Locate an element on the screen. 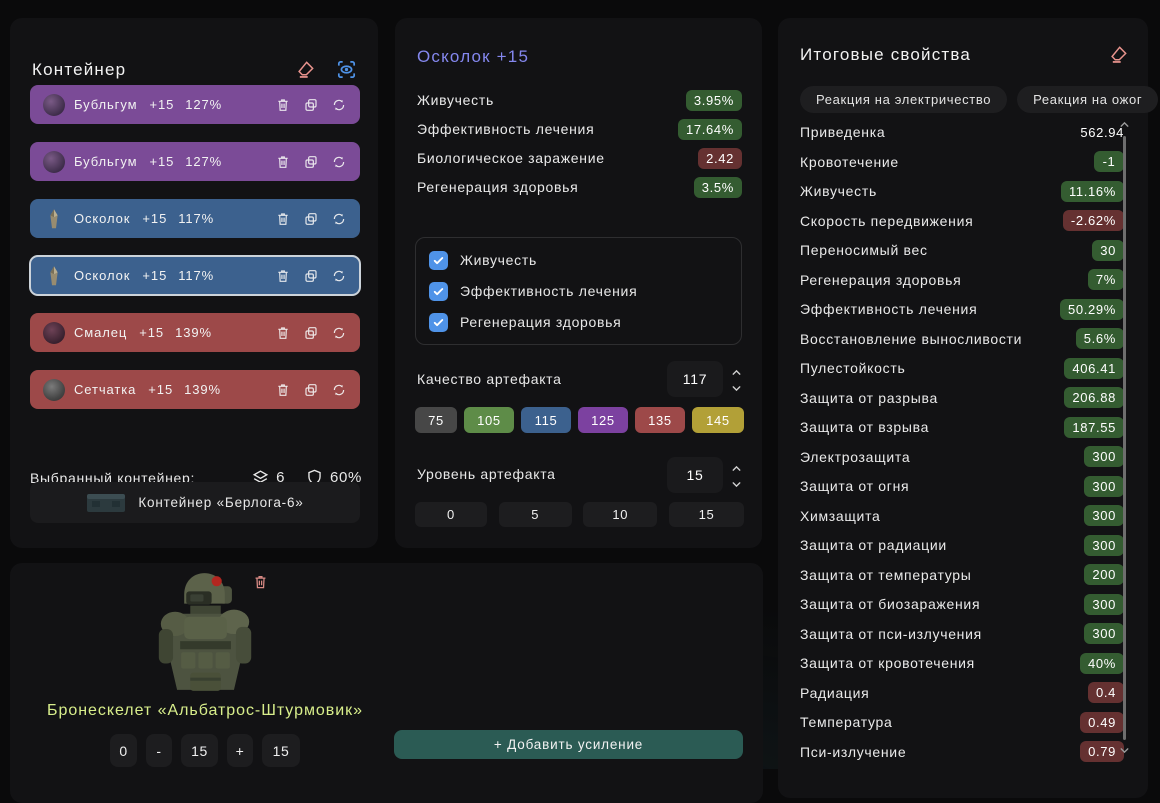  artifact-level: +15 is located at coordinates (152, 332).